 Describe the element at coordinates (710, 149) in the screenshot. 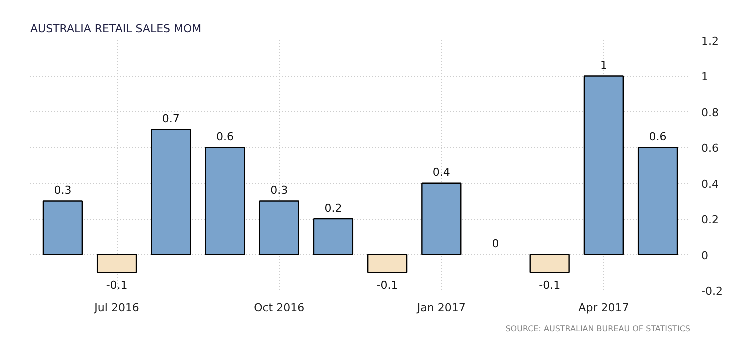

I see `y-tick-label: 0.6` at that location.